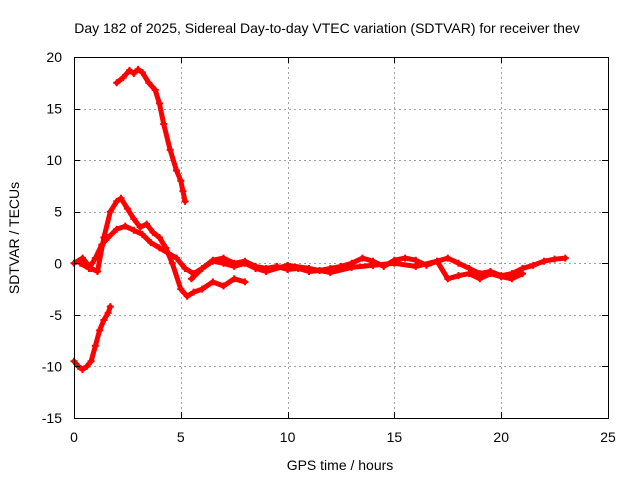 This screenshot has height=480, width=640. Describe the element at coordinates (608, 437) in the screenshot. I see `x-tick-label: 25` at that location.